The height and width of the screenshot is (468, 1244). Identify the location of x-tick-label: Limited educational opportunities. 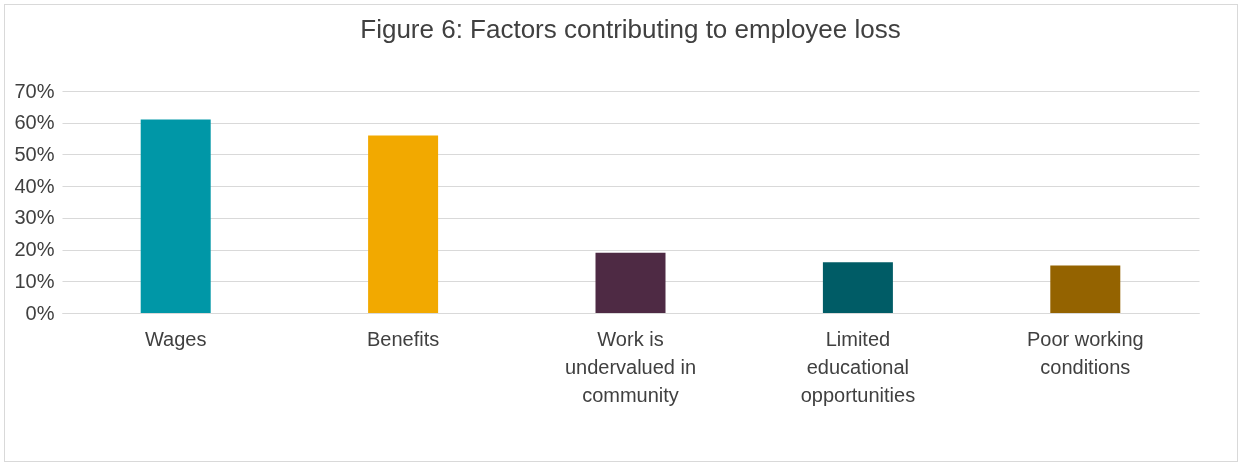
(858, 366).